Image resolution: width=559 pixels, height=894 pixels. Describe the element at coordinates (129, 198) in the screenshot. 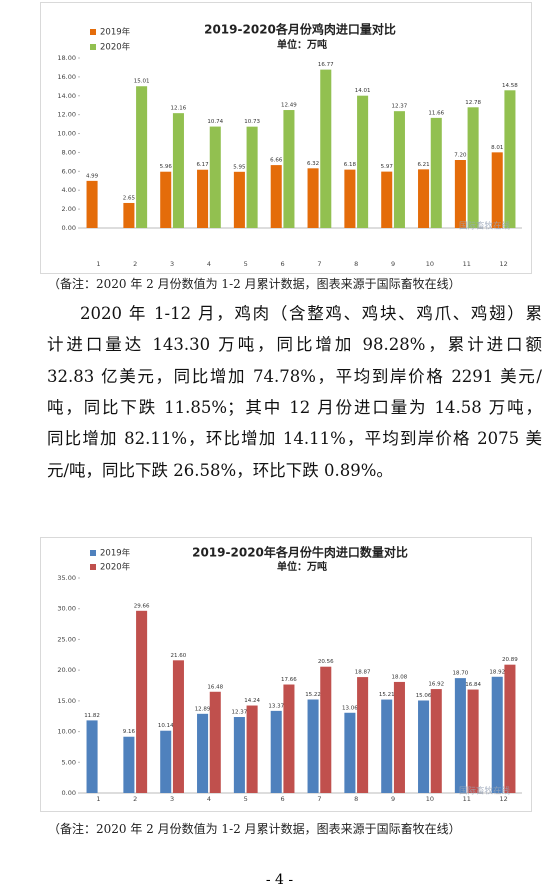

I see `value-label: 2.65` at that location.